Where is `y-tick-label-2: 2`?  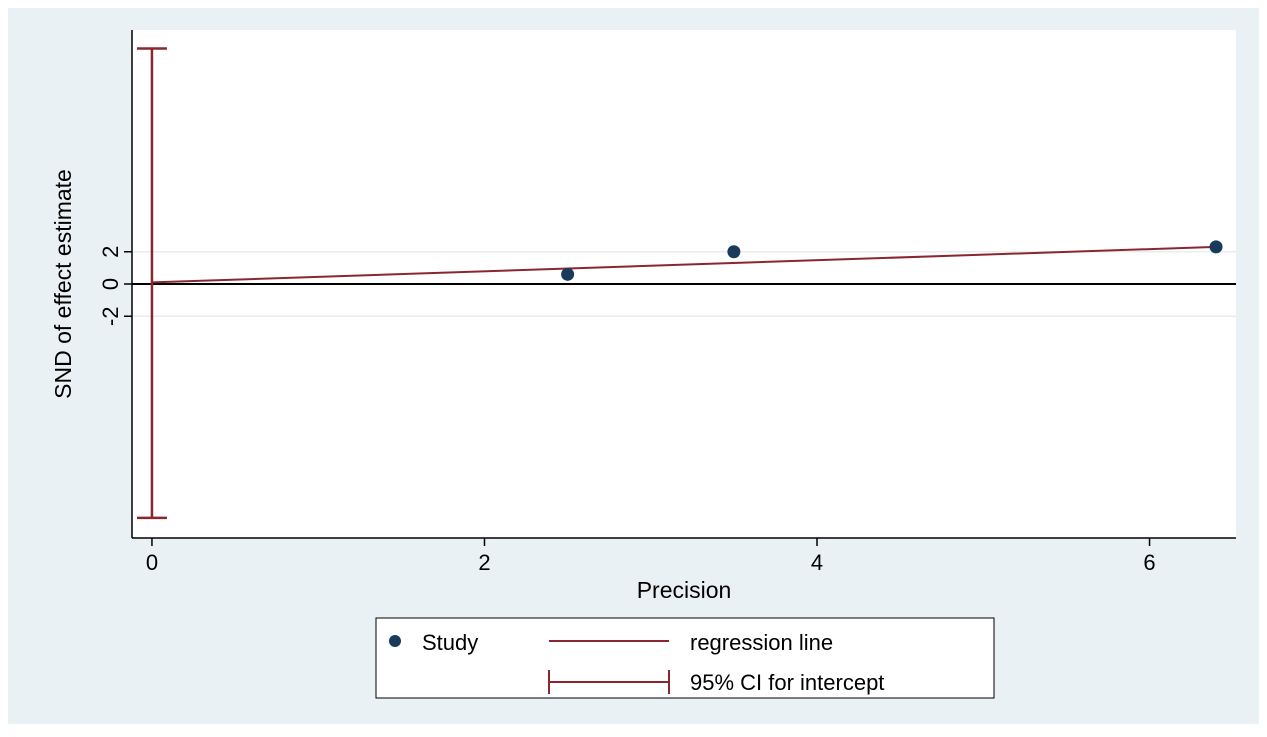 y-tick-label-2: 2 is located at coordinates (110, 252).